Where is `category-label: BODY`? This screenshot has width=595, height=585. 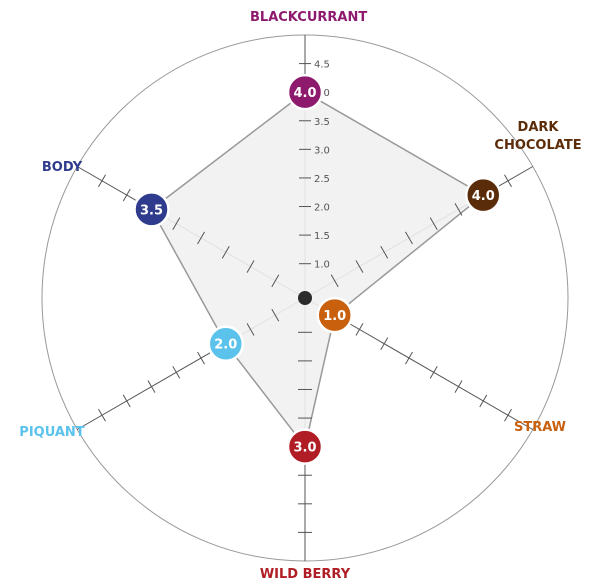 category-label: BODY is located at coordinates (62, 167).